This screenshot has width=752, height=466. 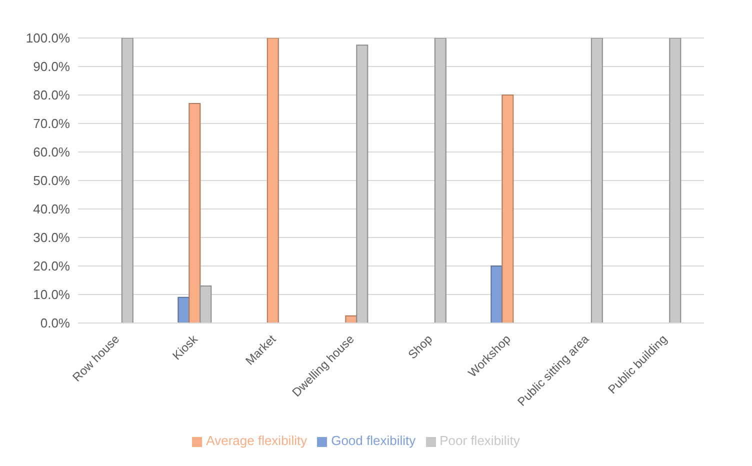 I want to click on y-tick-label: 20.0%, so click(x=51, y=266).